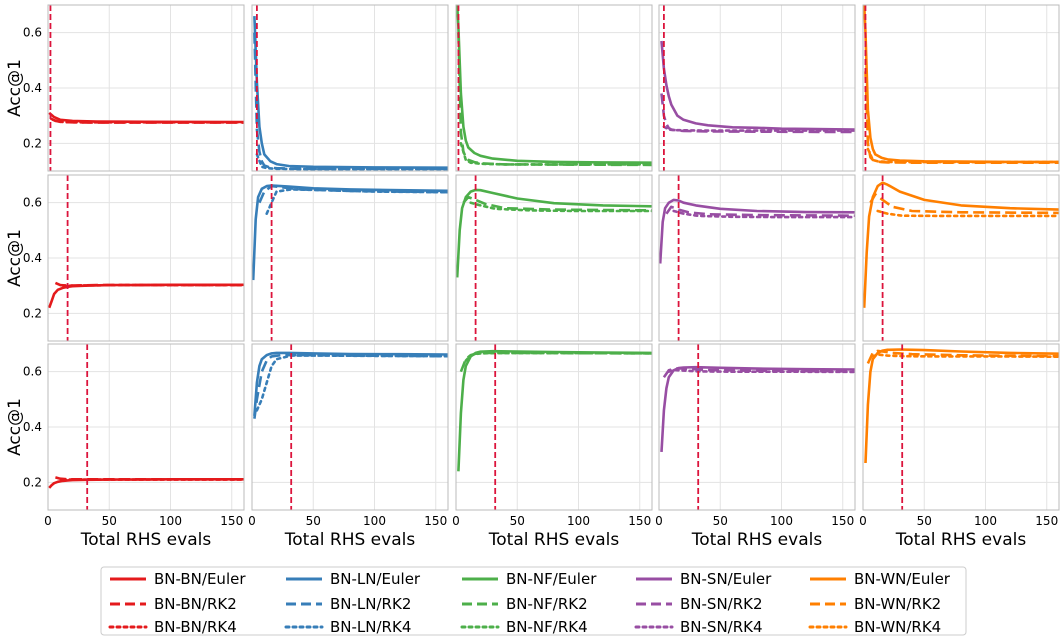 Image resolution: width=1063 pixels, height=640 pixels. What do you see at coordinates (704, 579) in the screenshot?
I see `legend-entry: BN-SN/Euler` at bounding box center [704, 579].